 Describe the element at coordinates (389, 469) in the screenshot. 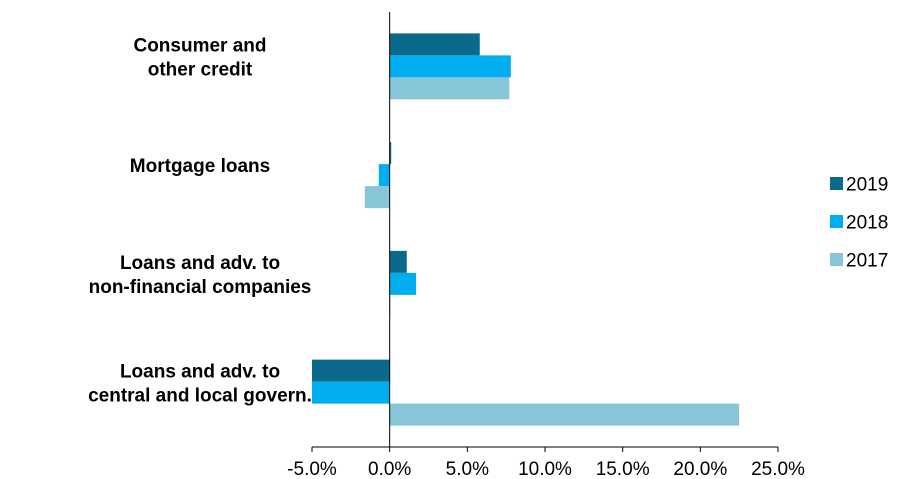

I see `x-tick-label: 0.0%` at that location.